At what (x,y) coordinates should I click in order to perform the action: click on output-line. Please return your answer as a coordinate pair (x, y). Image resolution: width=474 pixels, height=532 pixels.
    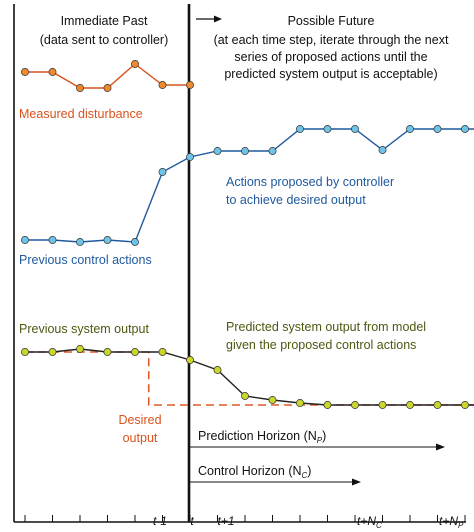
    Looking at the image, I should click on (249, 377).